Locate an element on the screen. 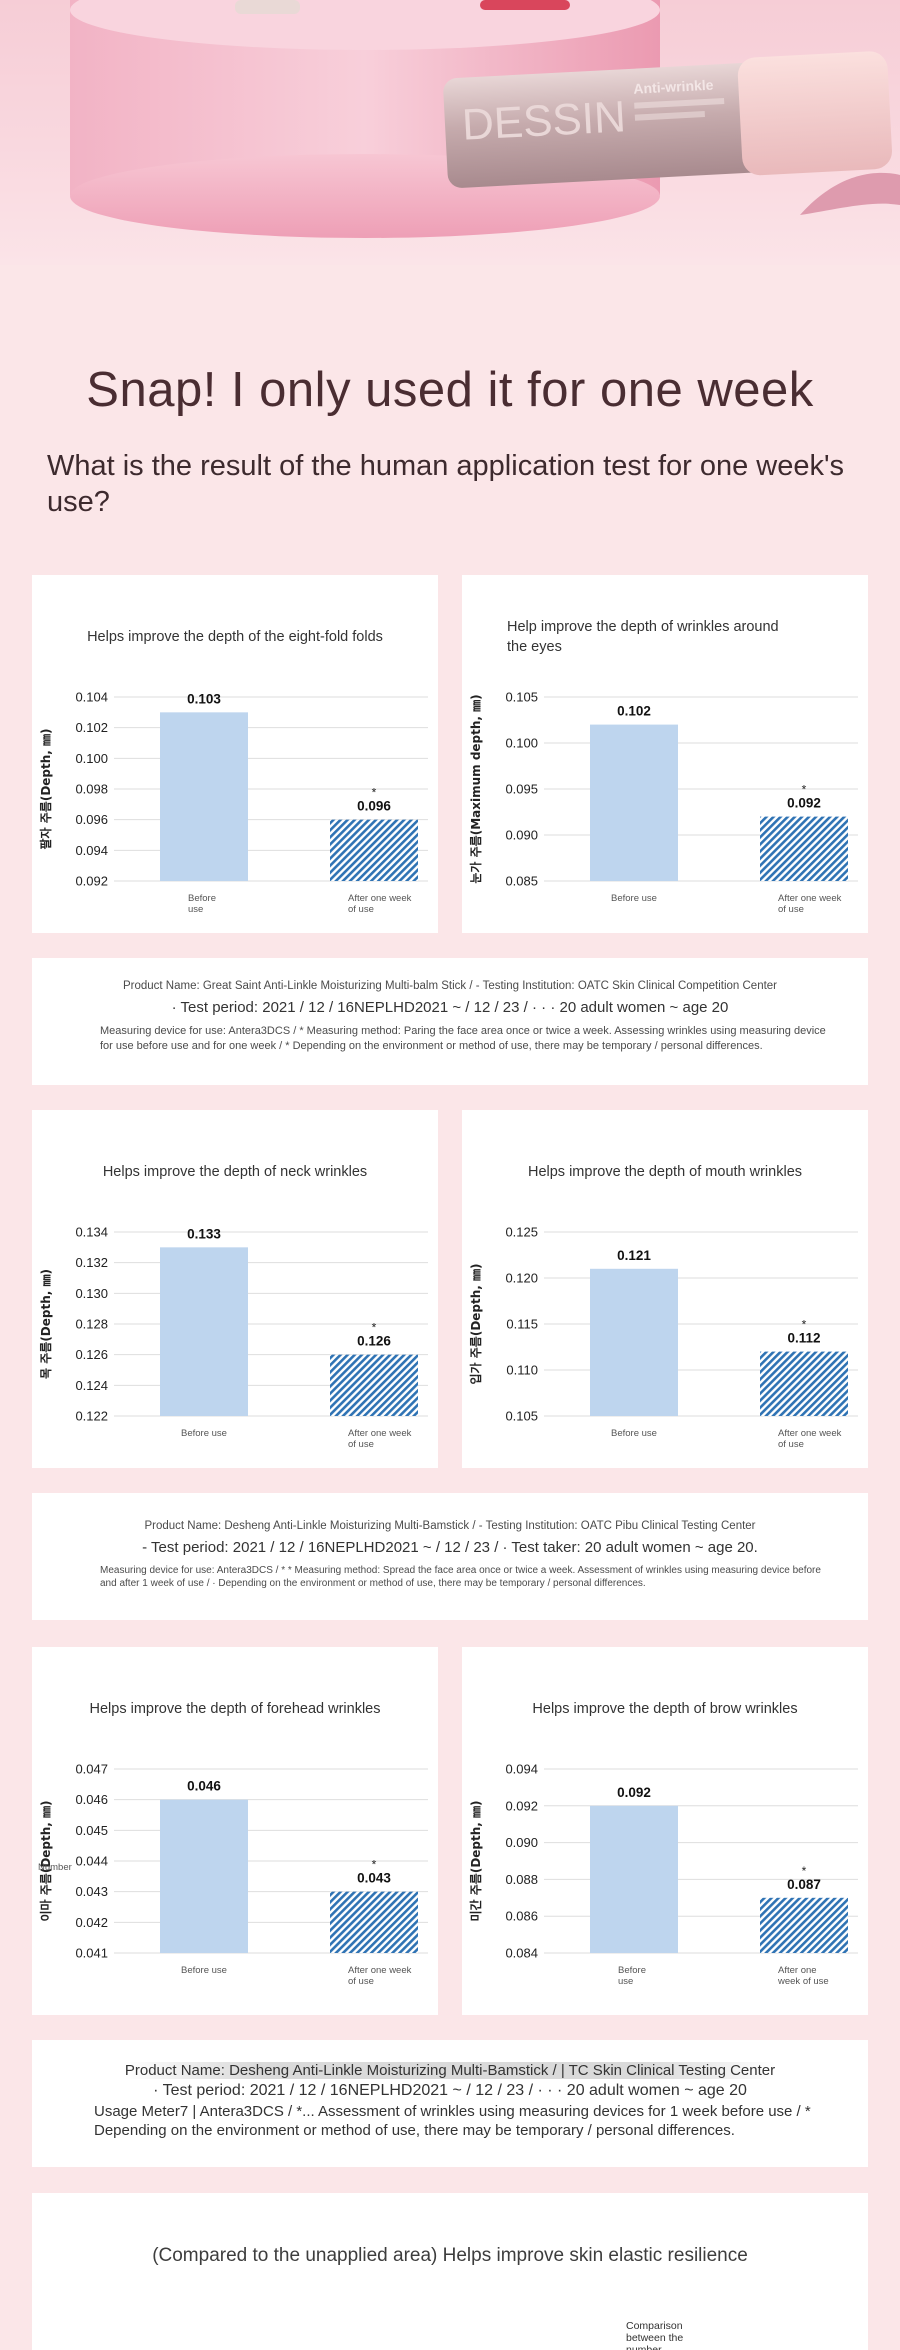  y-tick-label: 0.088 is located at coordinates (521, 1879).